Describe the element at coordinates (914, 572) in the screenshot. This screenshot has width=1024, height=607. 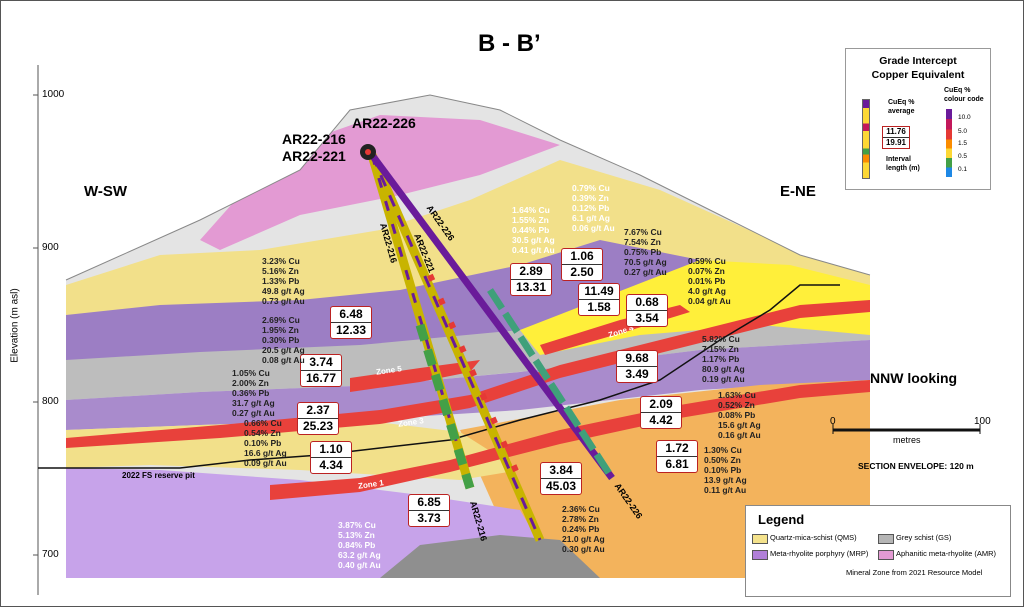
I see `legend-zone-label: Mineral Zone from 2021 Resource Model` at that location.